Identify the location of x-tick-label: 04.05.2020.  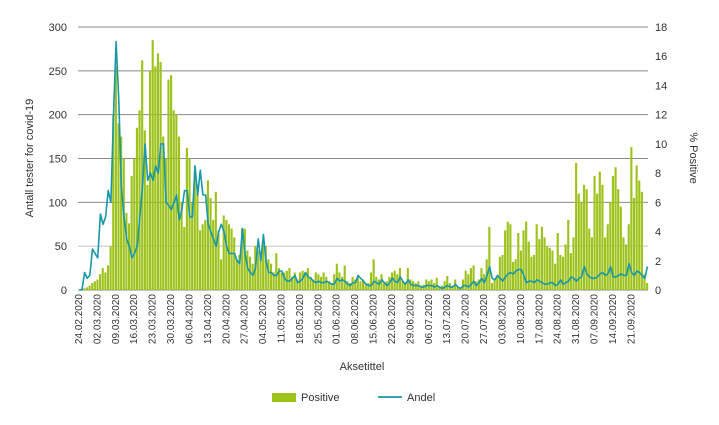
(263, 319).